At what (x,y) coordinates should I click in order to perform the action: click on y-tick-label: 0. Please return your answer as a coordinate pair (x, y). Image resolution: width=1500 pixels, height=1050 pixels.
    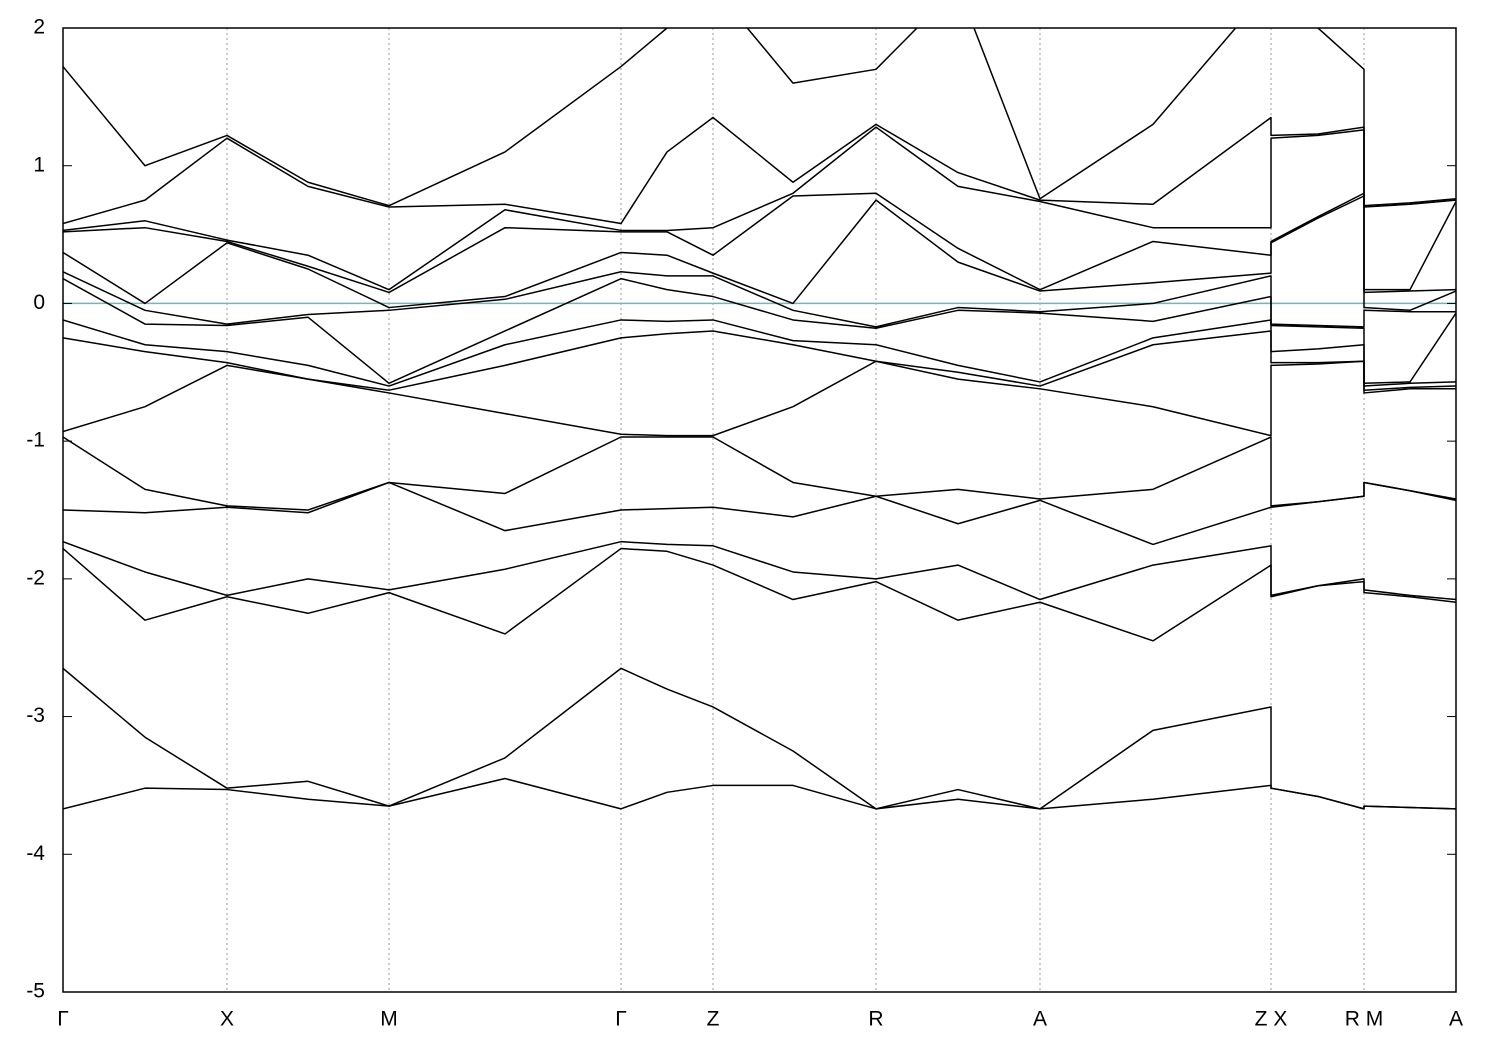
    Looking at the image, I should click on (39, 302).